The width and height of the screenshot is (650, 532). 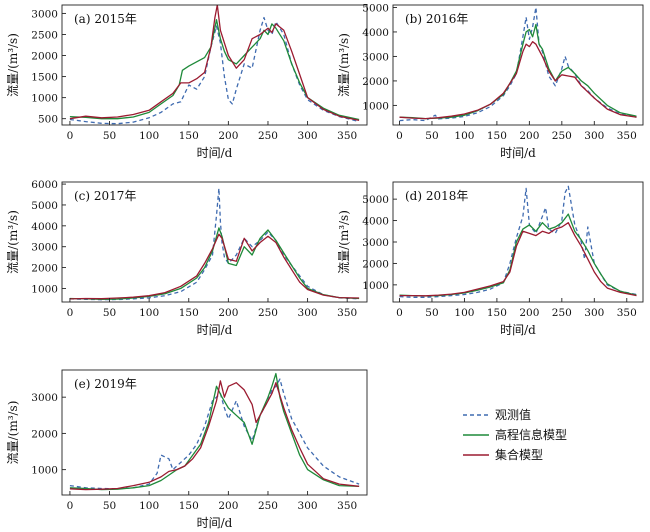 What do you see at coordinates (436, 19) in the screenshot?
I see `panel-title: (b) 2016年` at bounding box center [436, 19].